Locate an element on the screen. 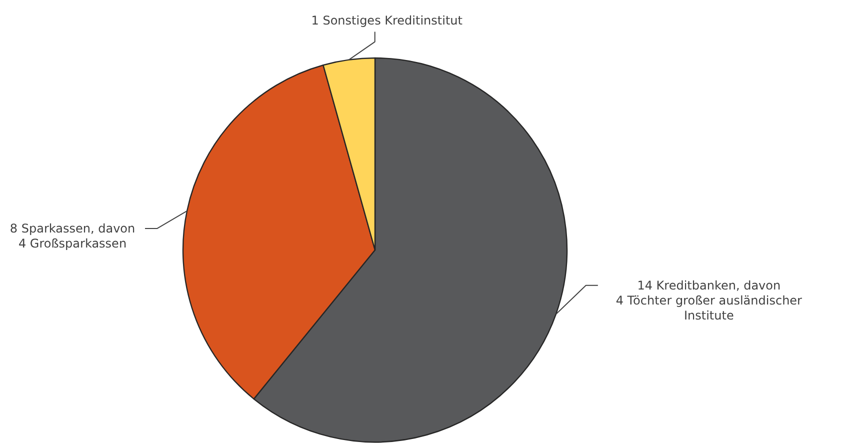 This screenshot has height=443, width=854. slice-label: 8 Sparkassen, davon 4 Großsparkassen is located at coordinates (73, 236).